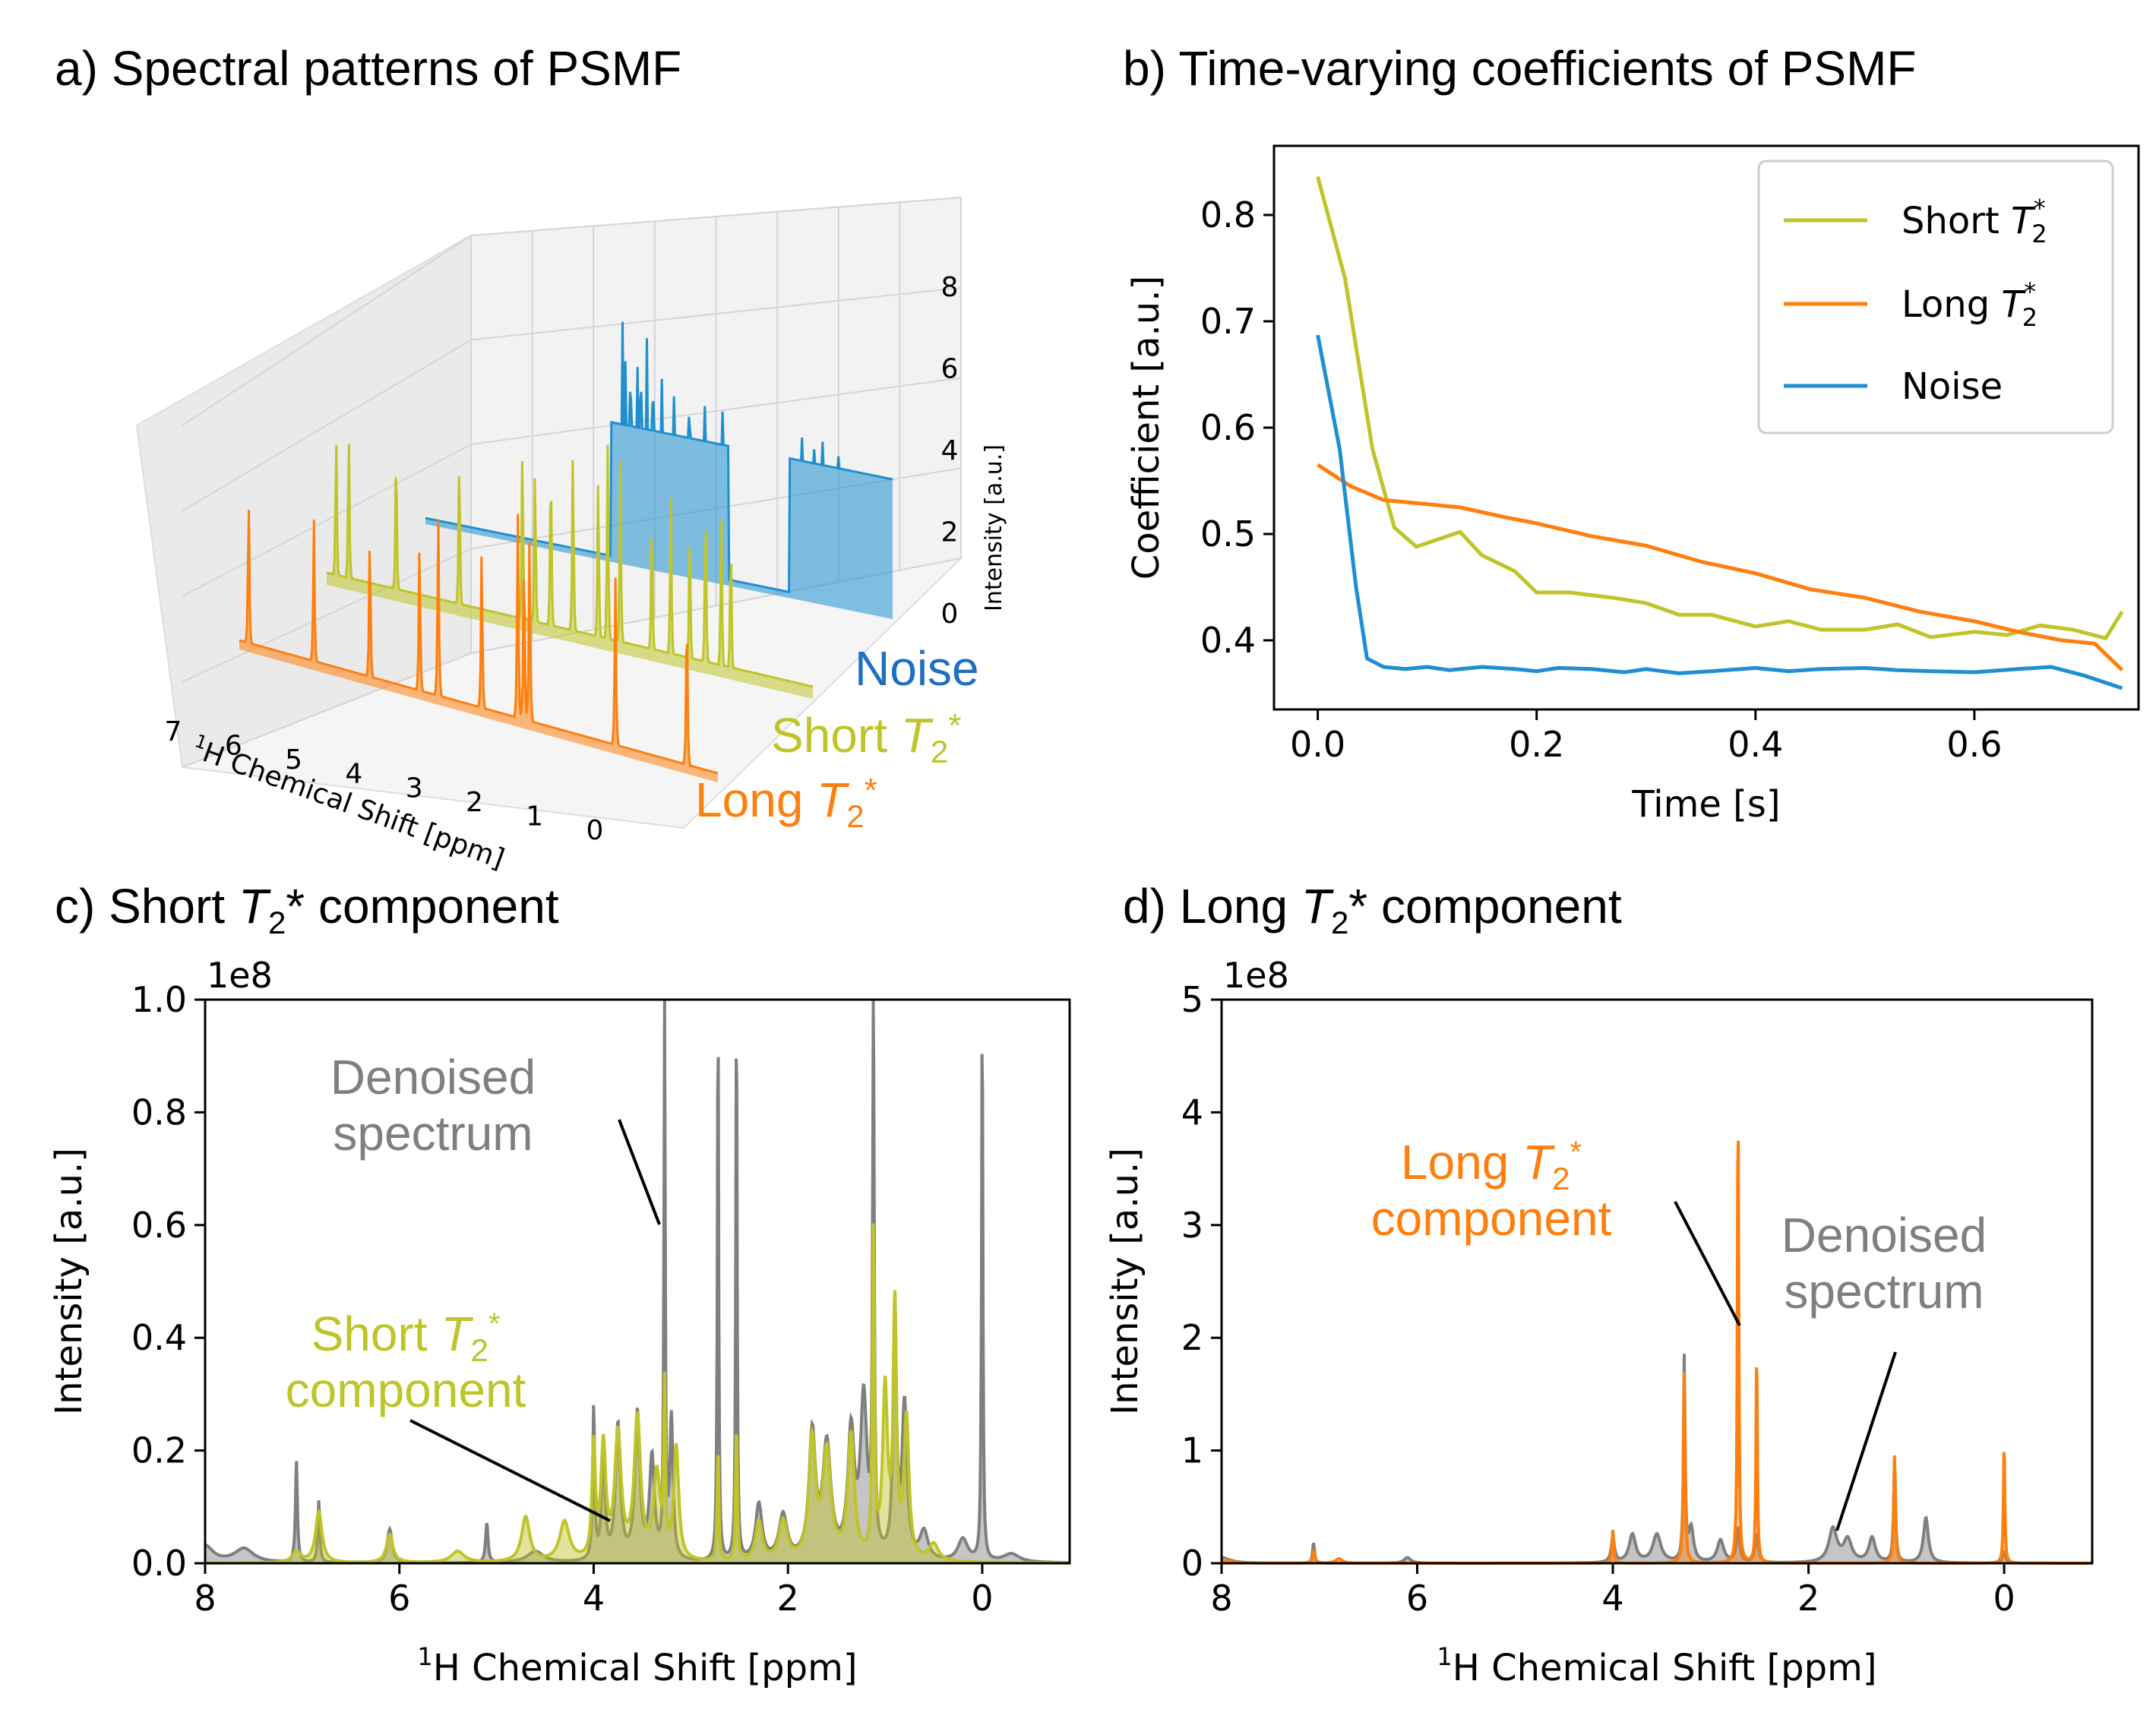 Image resolution: width=2156 pixels, height=1722 pixels. I want to click on a-series-layer, so click(566, 551).